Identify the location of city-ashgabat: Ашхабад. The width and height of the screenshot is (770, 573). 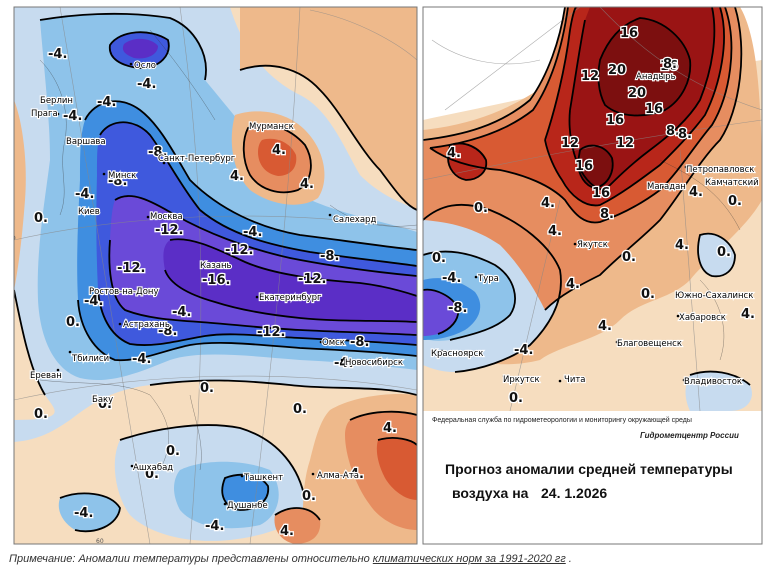
(153, 468).